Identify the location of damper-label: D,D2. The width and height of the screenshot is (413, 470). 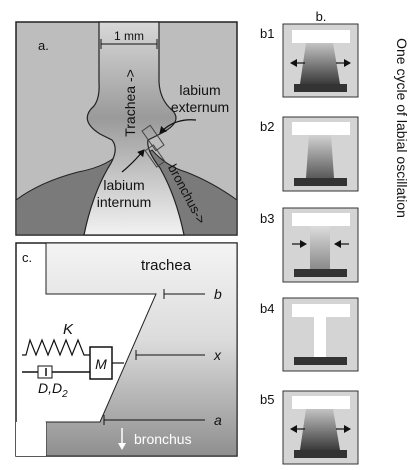
(53, 390).